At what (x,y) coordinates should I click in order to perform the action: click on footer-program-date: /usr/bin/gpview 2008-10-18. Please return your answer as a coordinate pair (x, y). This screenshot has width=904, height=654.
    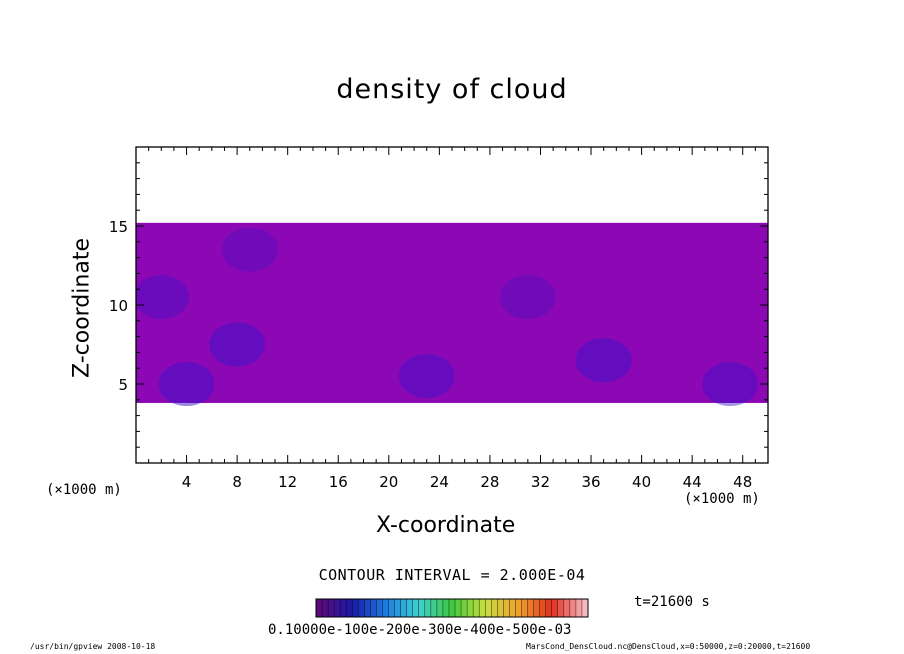
    Looking at the image, I should click on (93, 646).